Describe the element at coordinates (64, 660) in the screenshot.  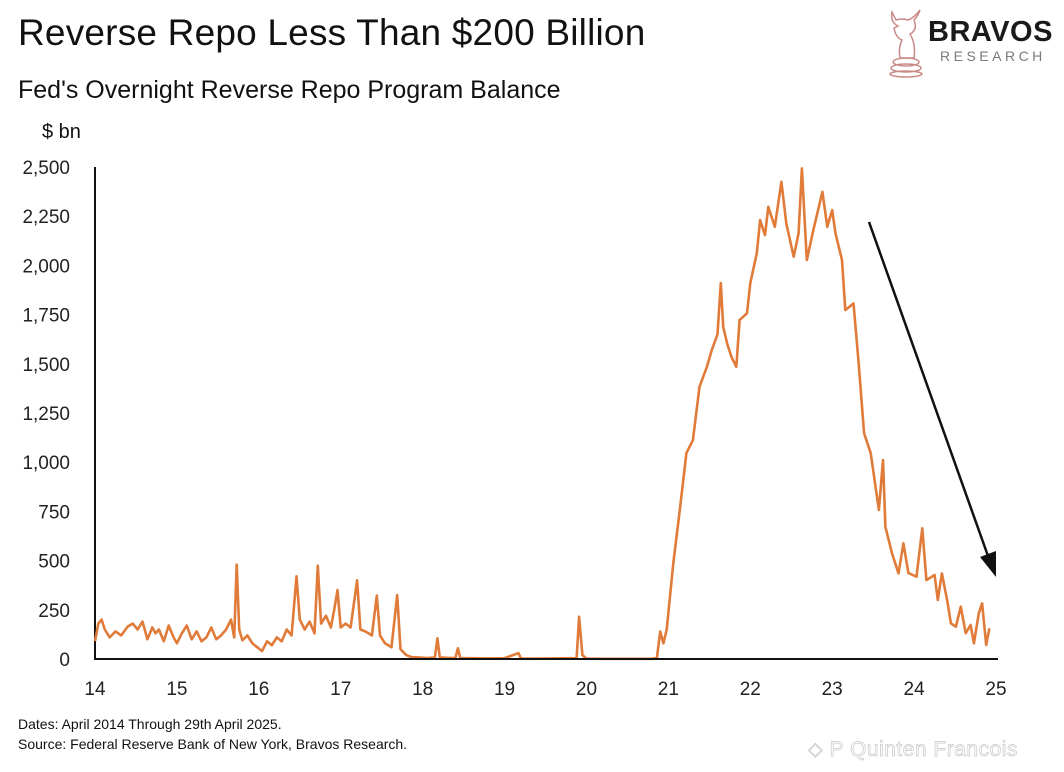
I see `y-tick-label: 0` at that location.